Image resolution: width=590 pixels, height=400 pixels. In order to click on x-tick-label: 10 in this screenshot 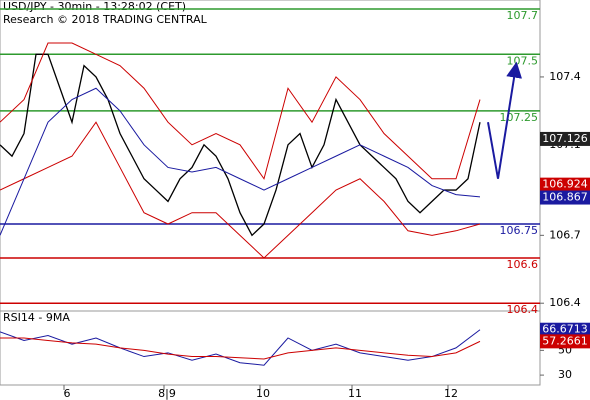, I will do `click(263, 393)`.